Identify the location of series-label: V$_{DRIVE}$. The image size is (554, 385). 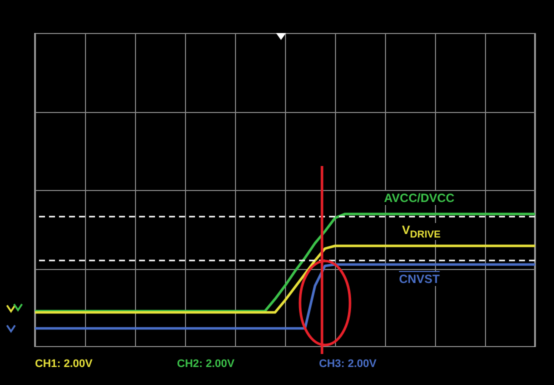
(421, 231).